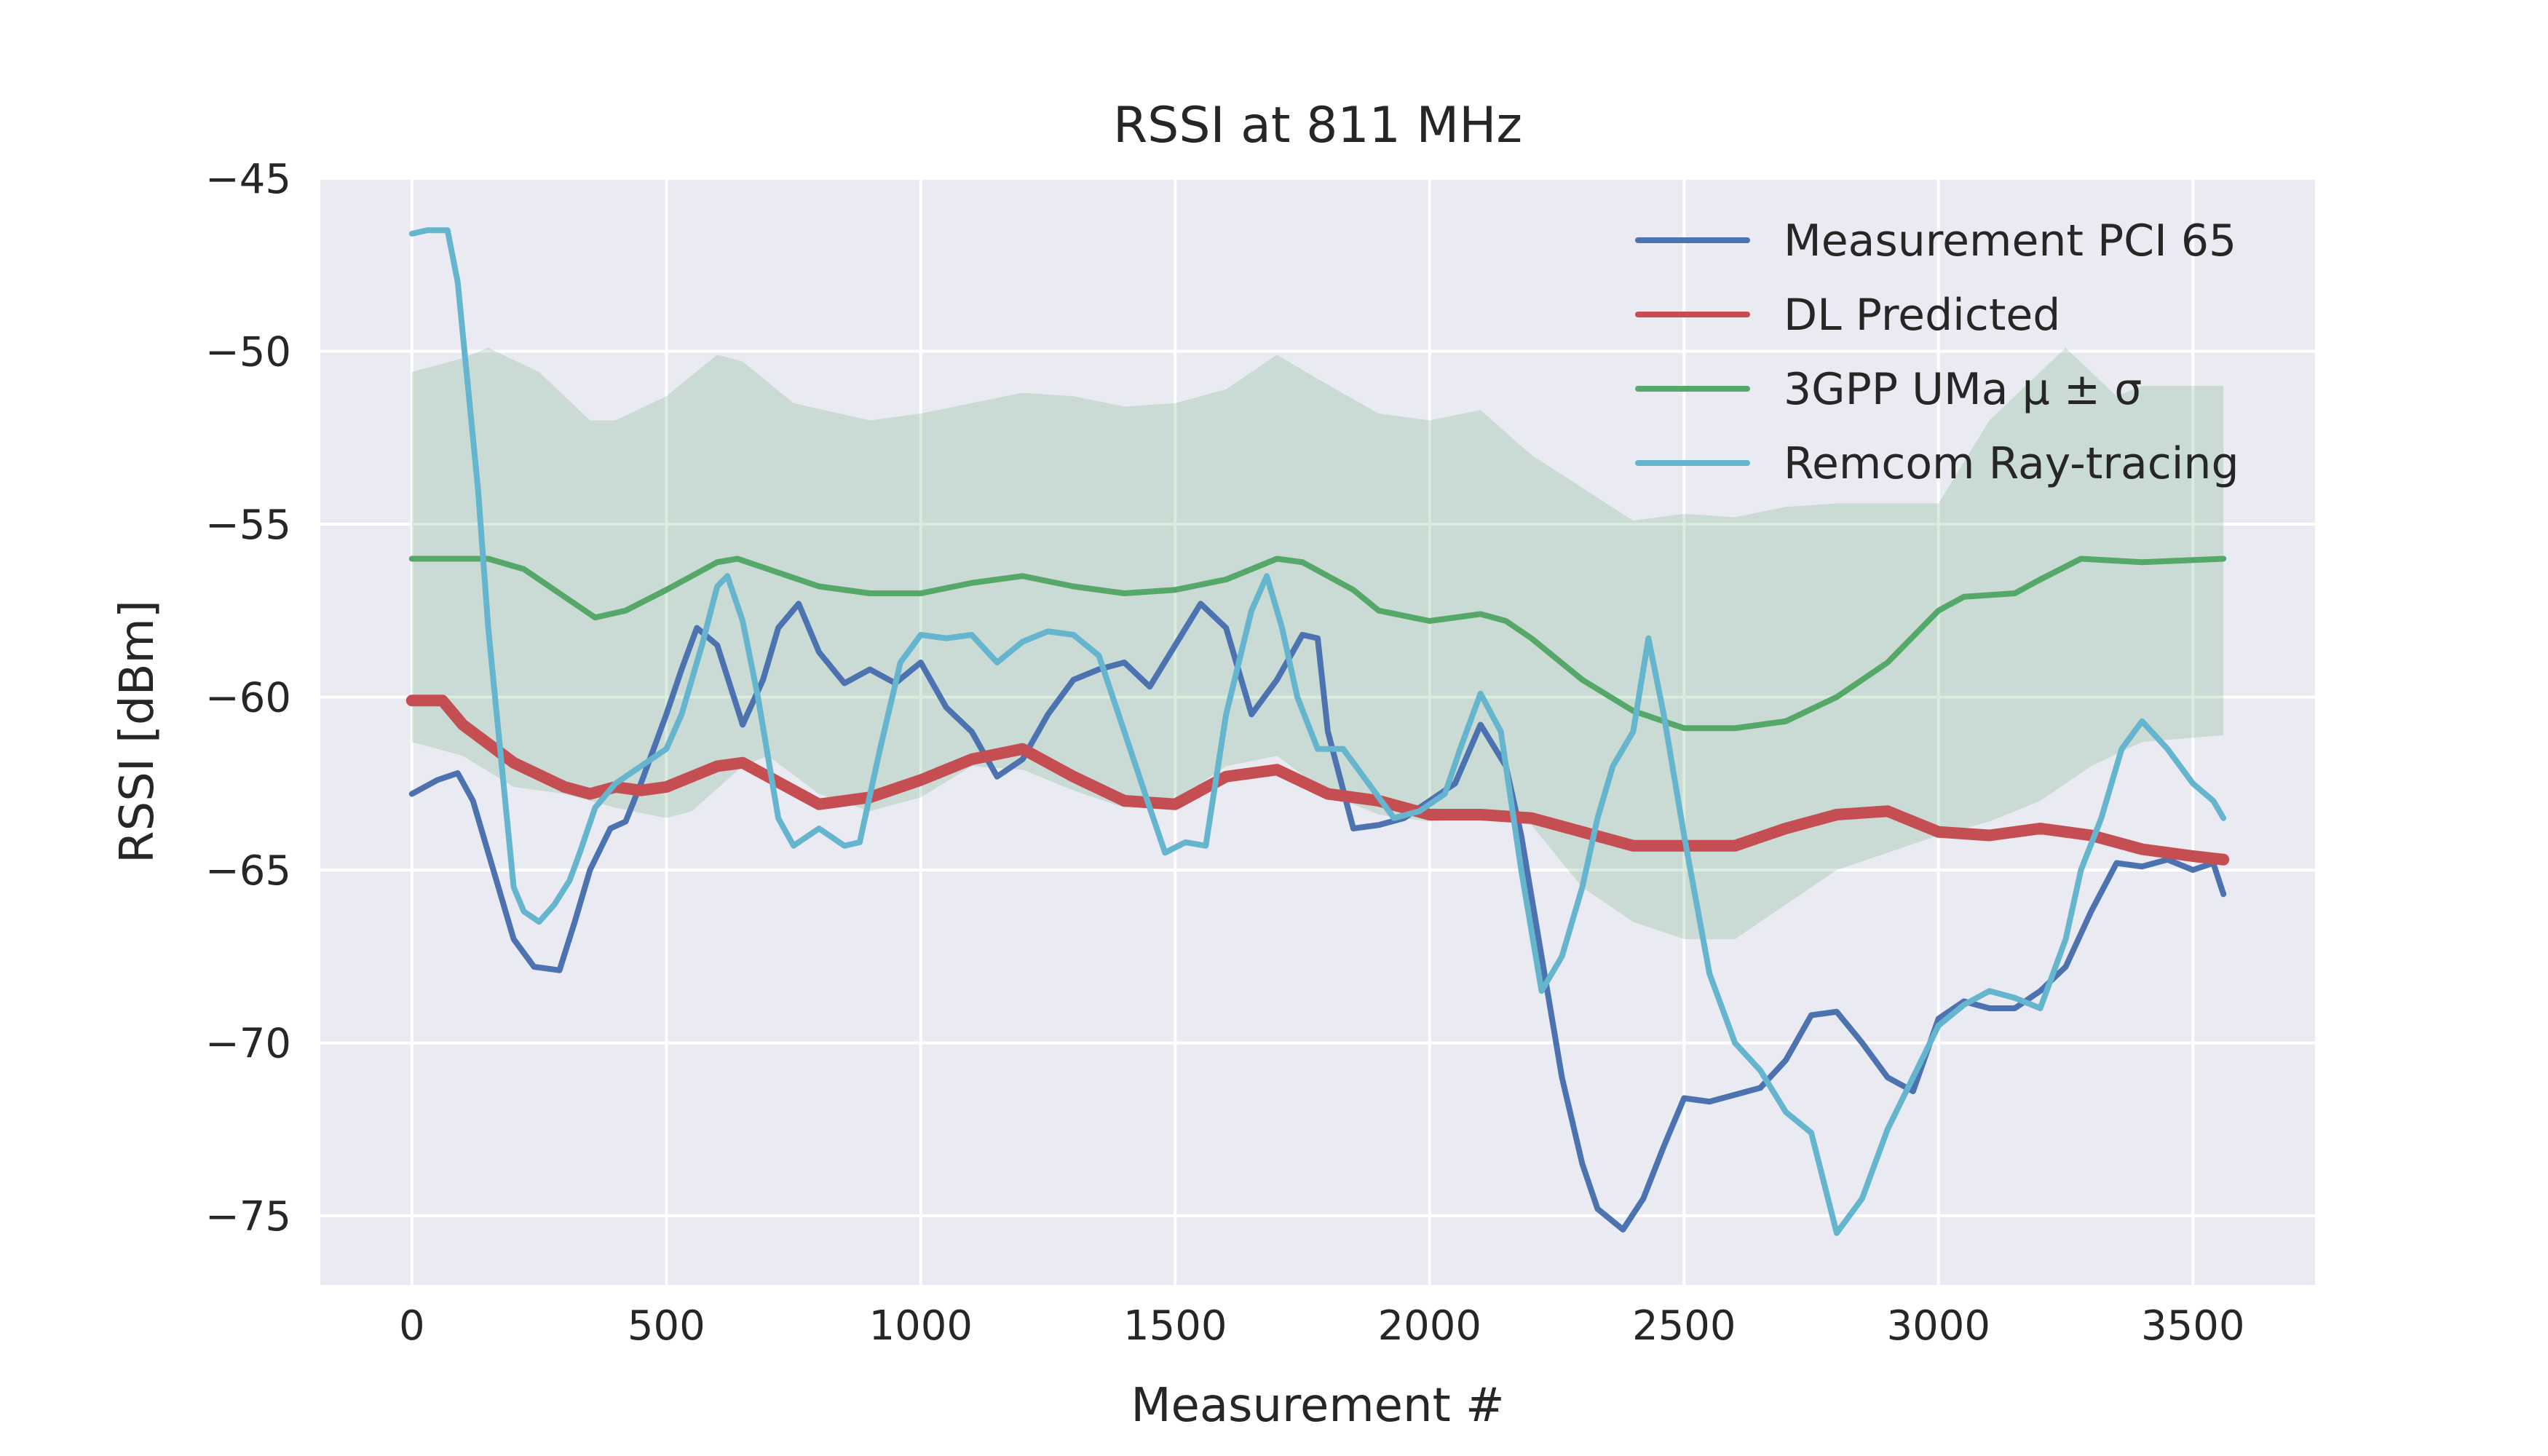 The image size is (2548, 1456). Describe the element at coordinates (248, 179) in the screenshot. I see `y-tick-label: −45` at that location.